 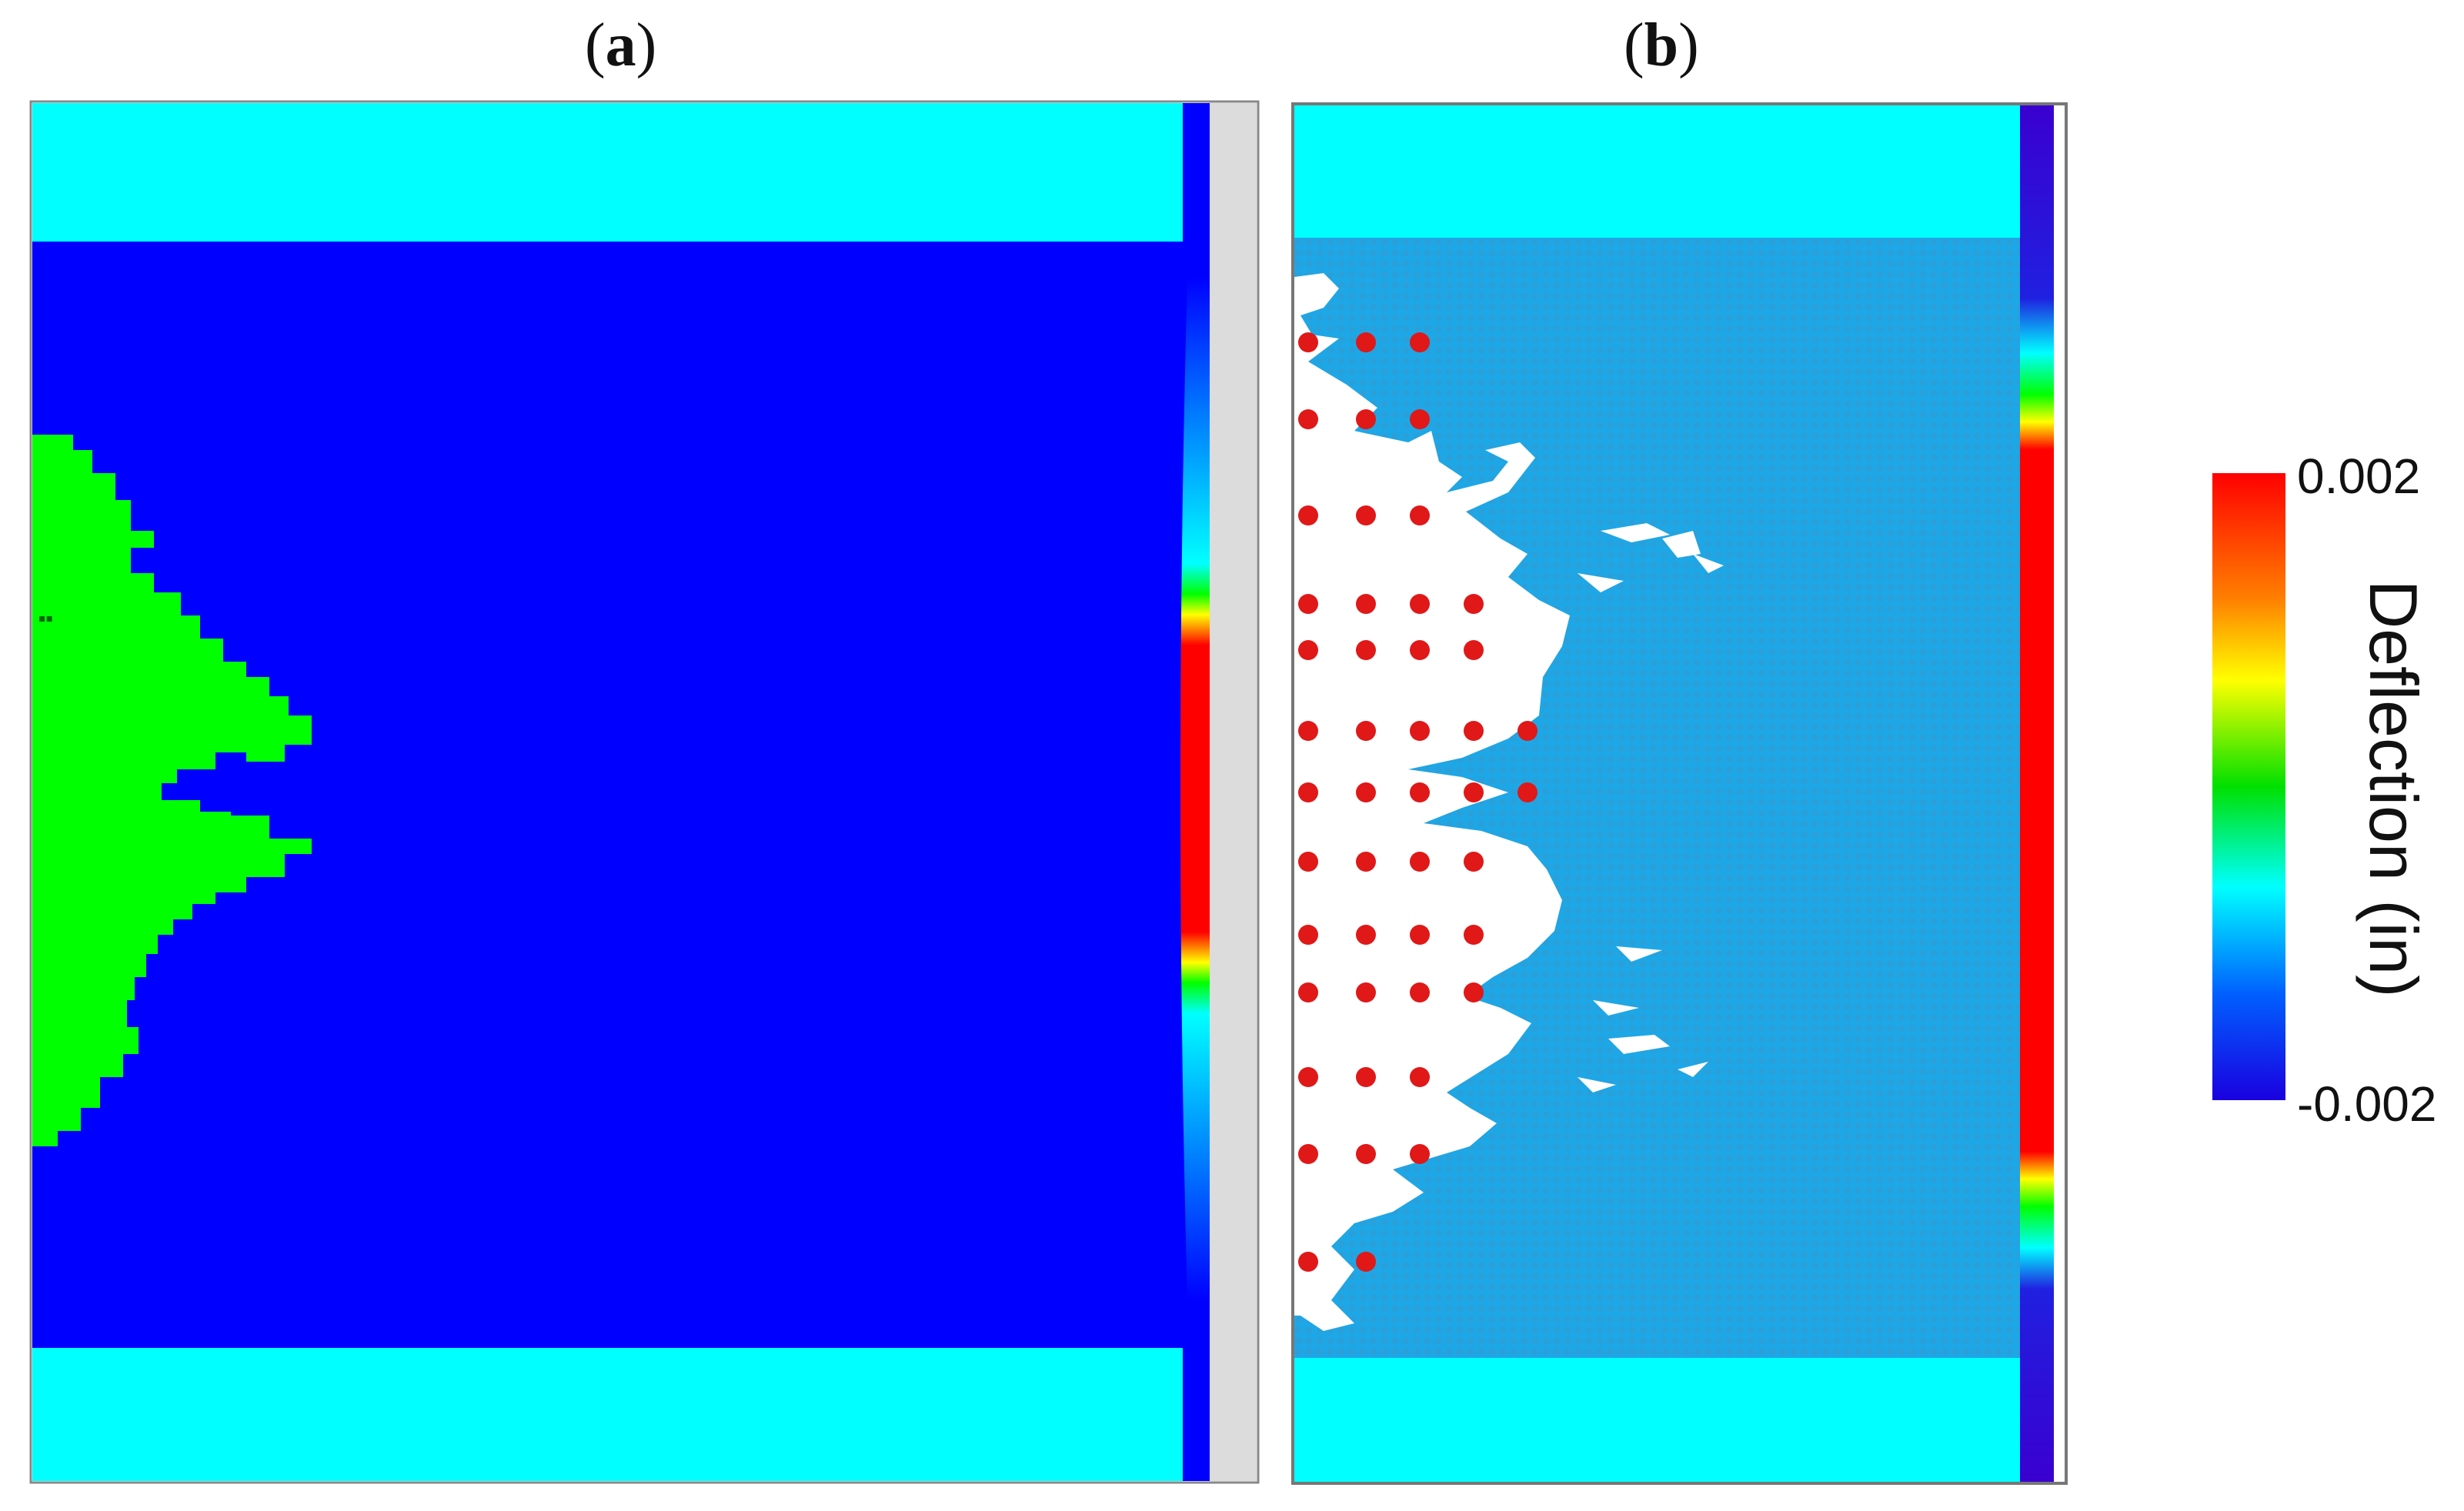 What do you see at coordinates (607, 172) in the screenshot?
I see `panel-a-top-band` at bounding box center [607, 172].